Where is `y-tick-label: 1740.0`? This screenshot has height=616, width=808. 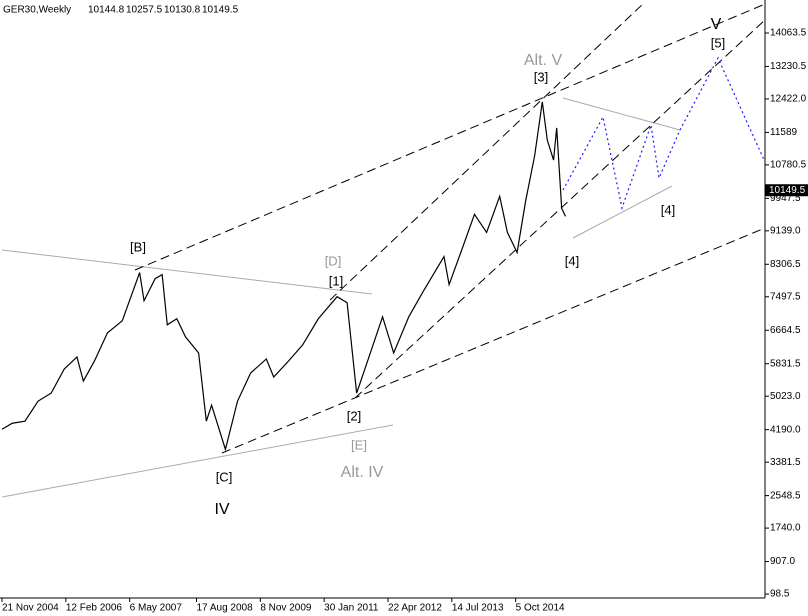
y-tick-label: 1740.0 is located at coordinates (785, 528).